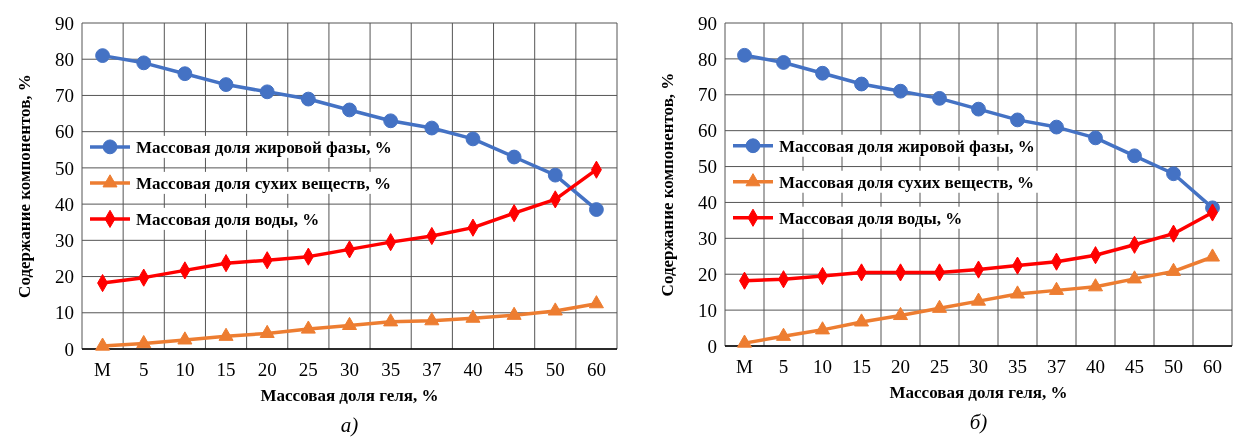 The height and width of the screenshot is (445, 1245). Describe the element at coordinates (745, 366) in the screenshot. I see `x-tick-label: М` at that location.